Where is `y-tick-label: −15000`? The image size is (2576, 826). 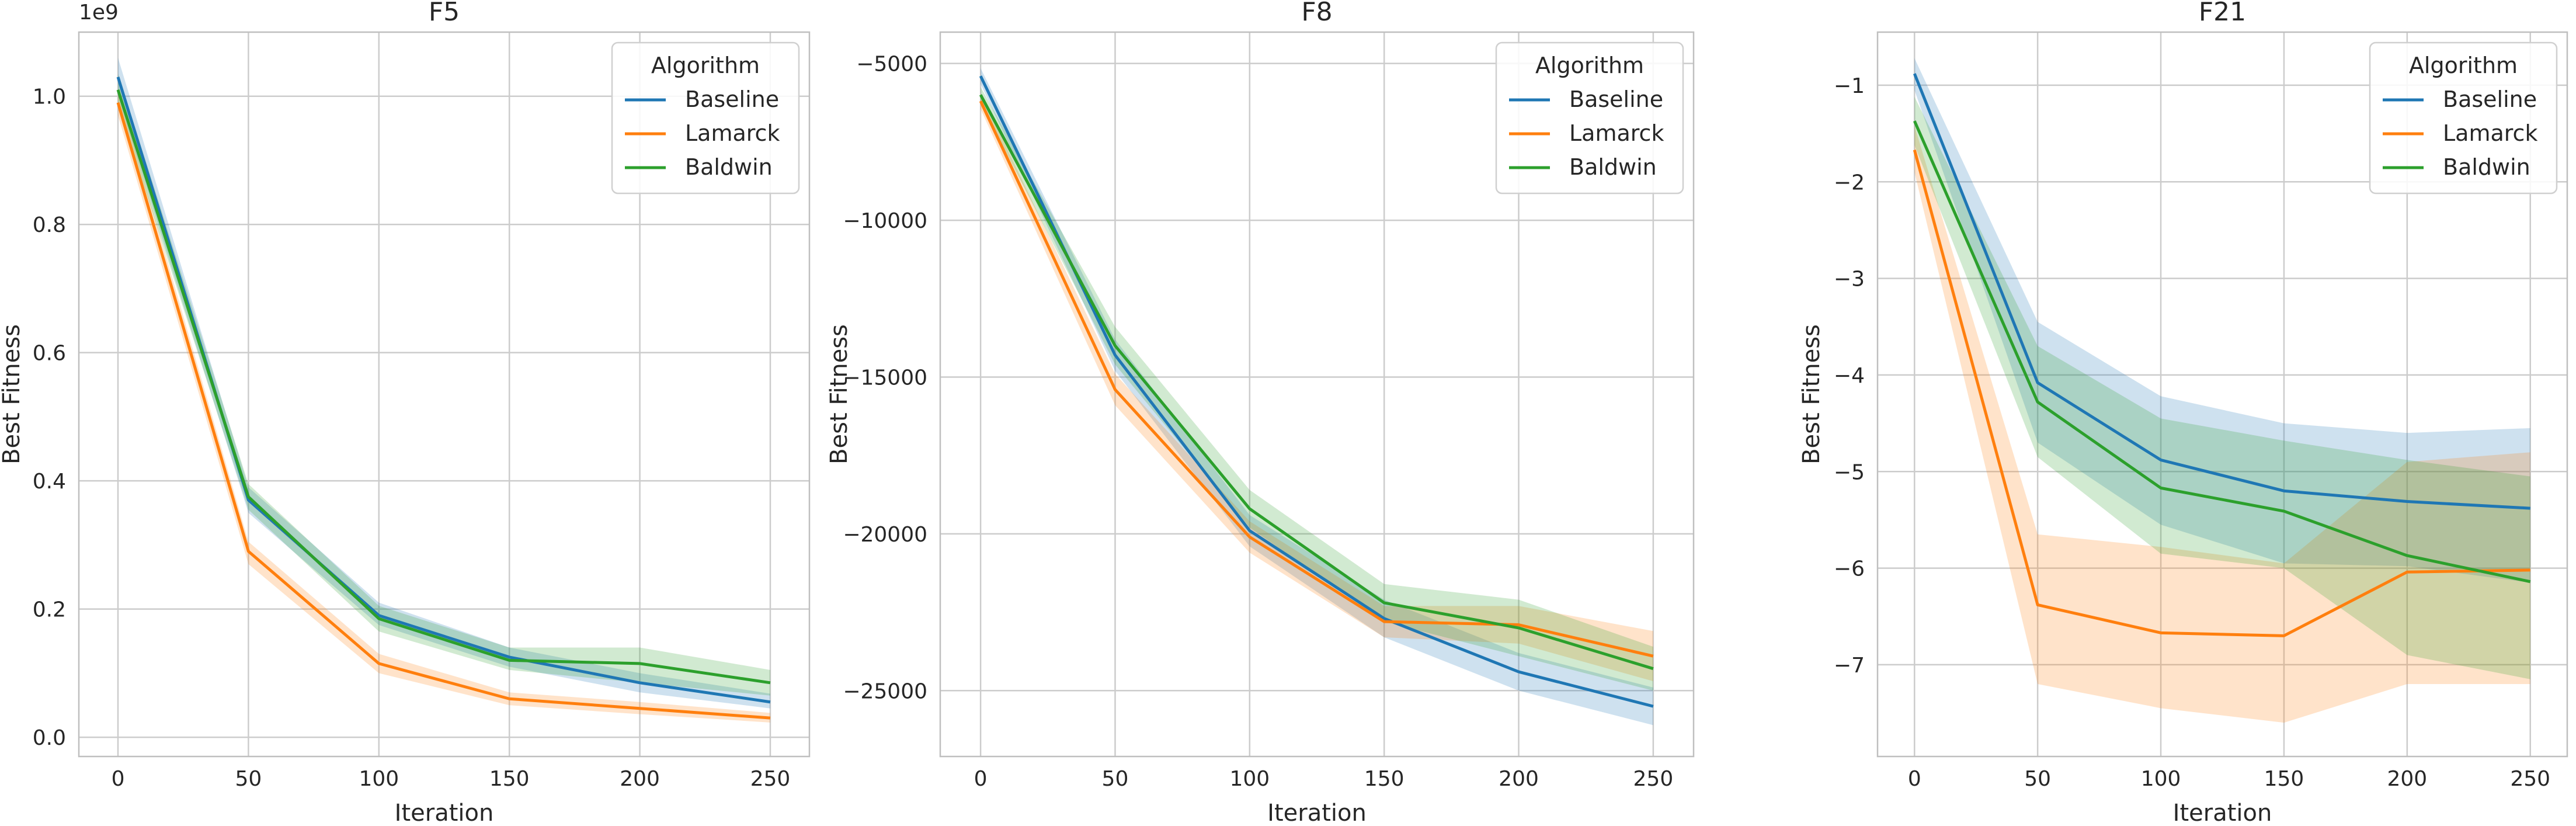
y-tick-label: −15000 is located at coordinates (885, 378).